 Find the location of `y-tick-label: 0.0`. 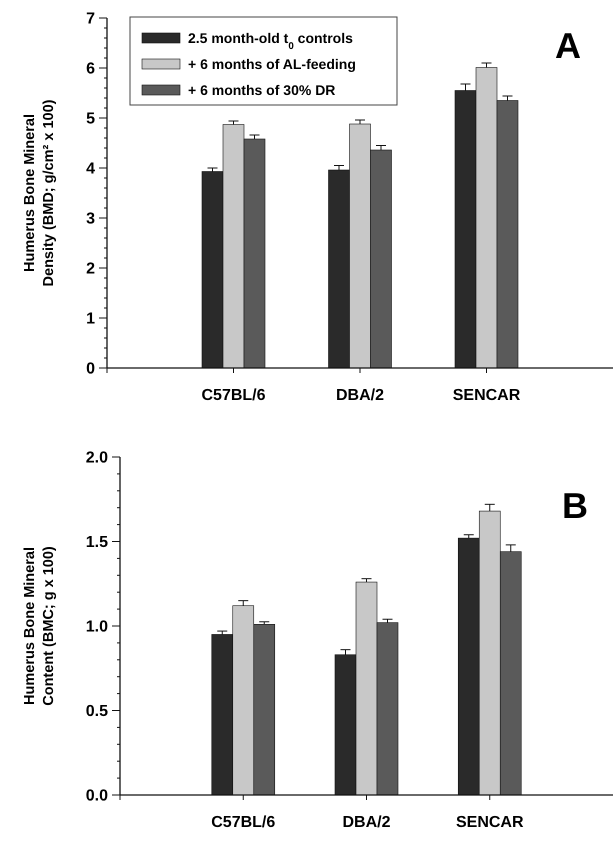

y-tick-label: 0.0 is located at coordinates (97, 796).